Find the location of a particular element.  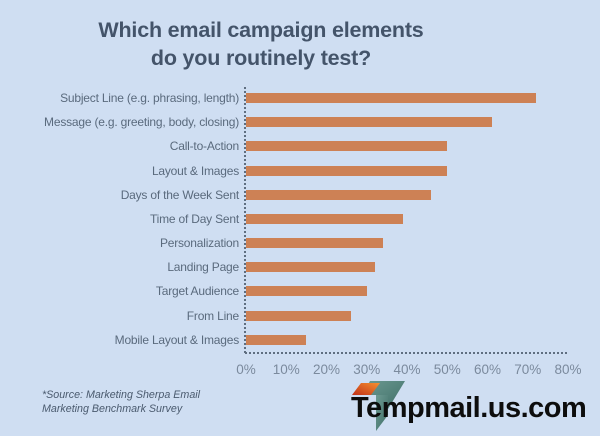

chart-row: Call-to-Action is located at coordinates (300, 146).